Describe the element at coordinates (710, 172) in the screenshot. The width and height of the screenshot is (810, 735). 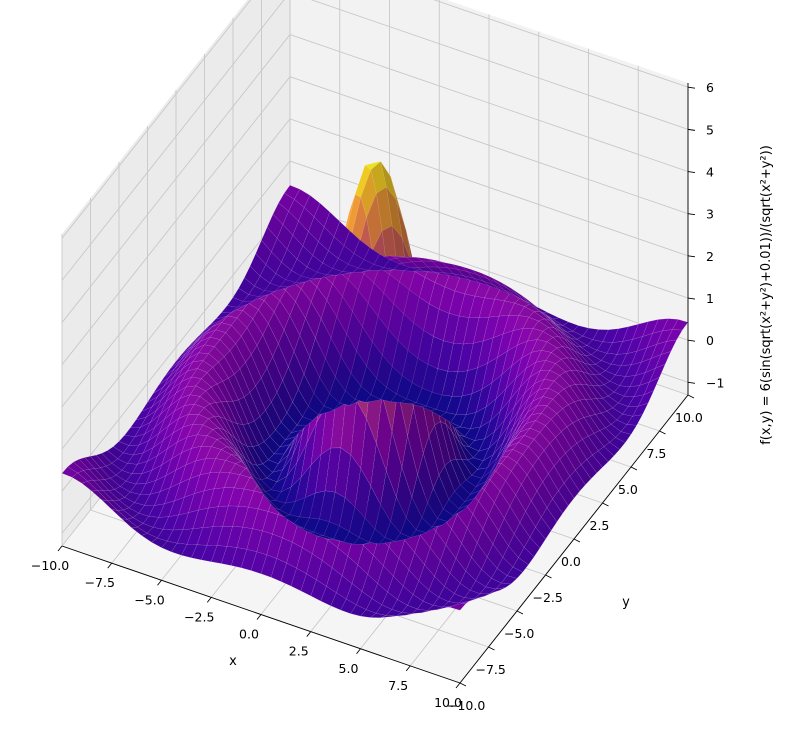
I see `z-tick-label: 4` at that location.